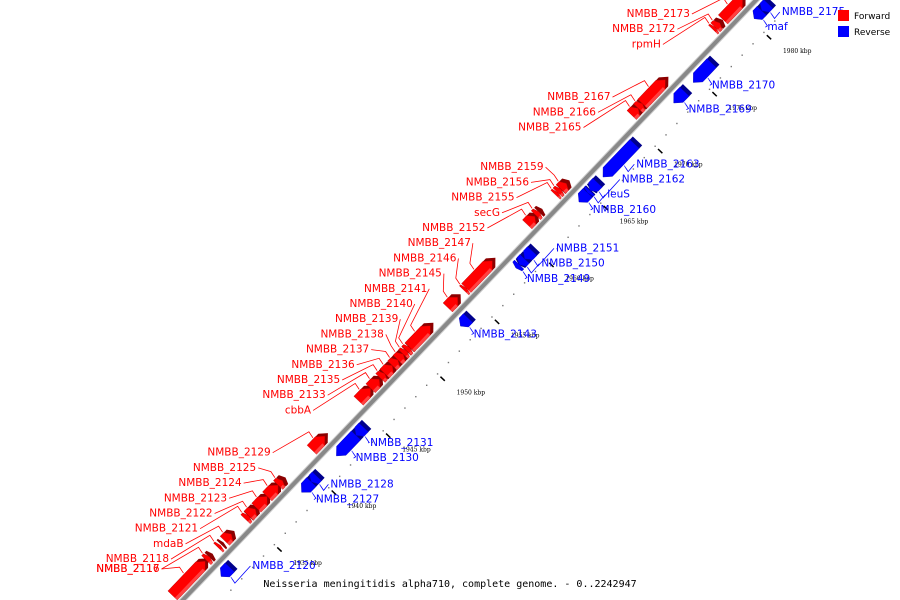 This screenshot has width=900, height=600. What do you see at coordinates (498, 182) in the screenshot?
I see `gene-label-NMBB_2156: NMBB_2156` at bounding box center [498, 182].